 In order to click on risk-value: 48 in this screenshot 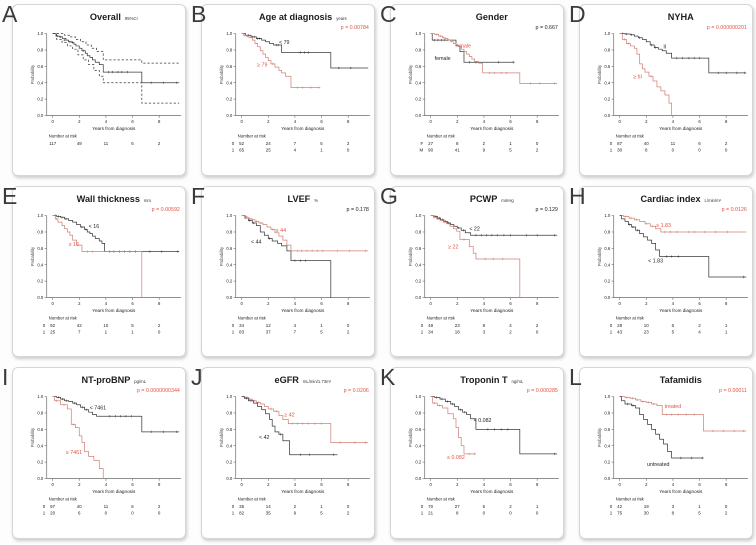, I will do `click(430, 325)`.